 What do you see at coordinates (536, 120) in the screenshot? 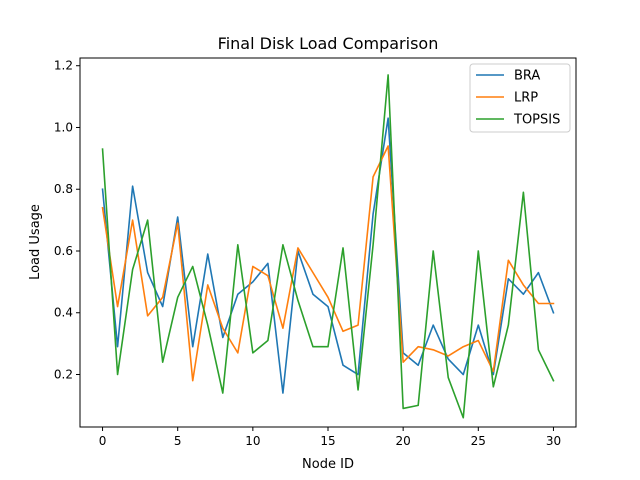
I see `legend-label-topsis: TOPSIS` at bounding box center [536, 120].